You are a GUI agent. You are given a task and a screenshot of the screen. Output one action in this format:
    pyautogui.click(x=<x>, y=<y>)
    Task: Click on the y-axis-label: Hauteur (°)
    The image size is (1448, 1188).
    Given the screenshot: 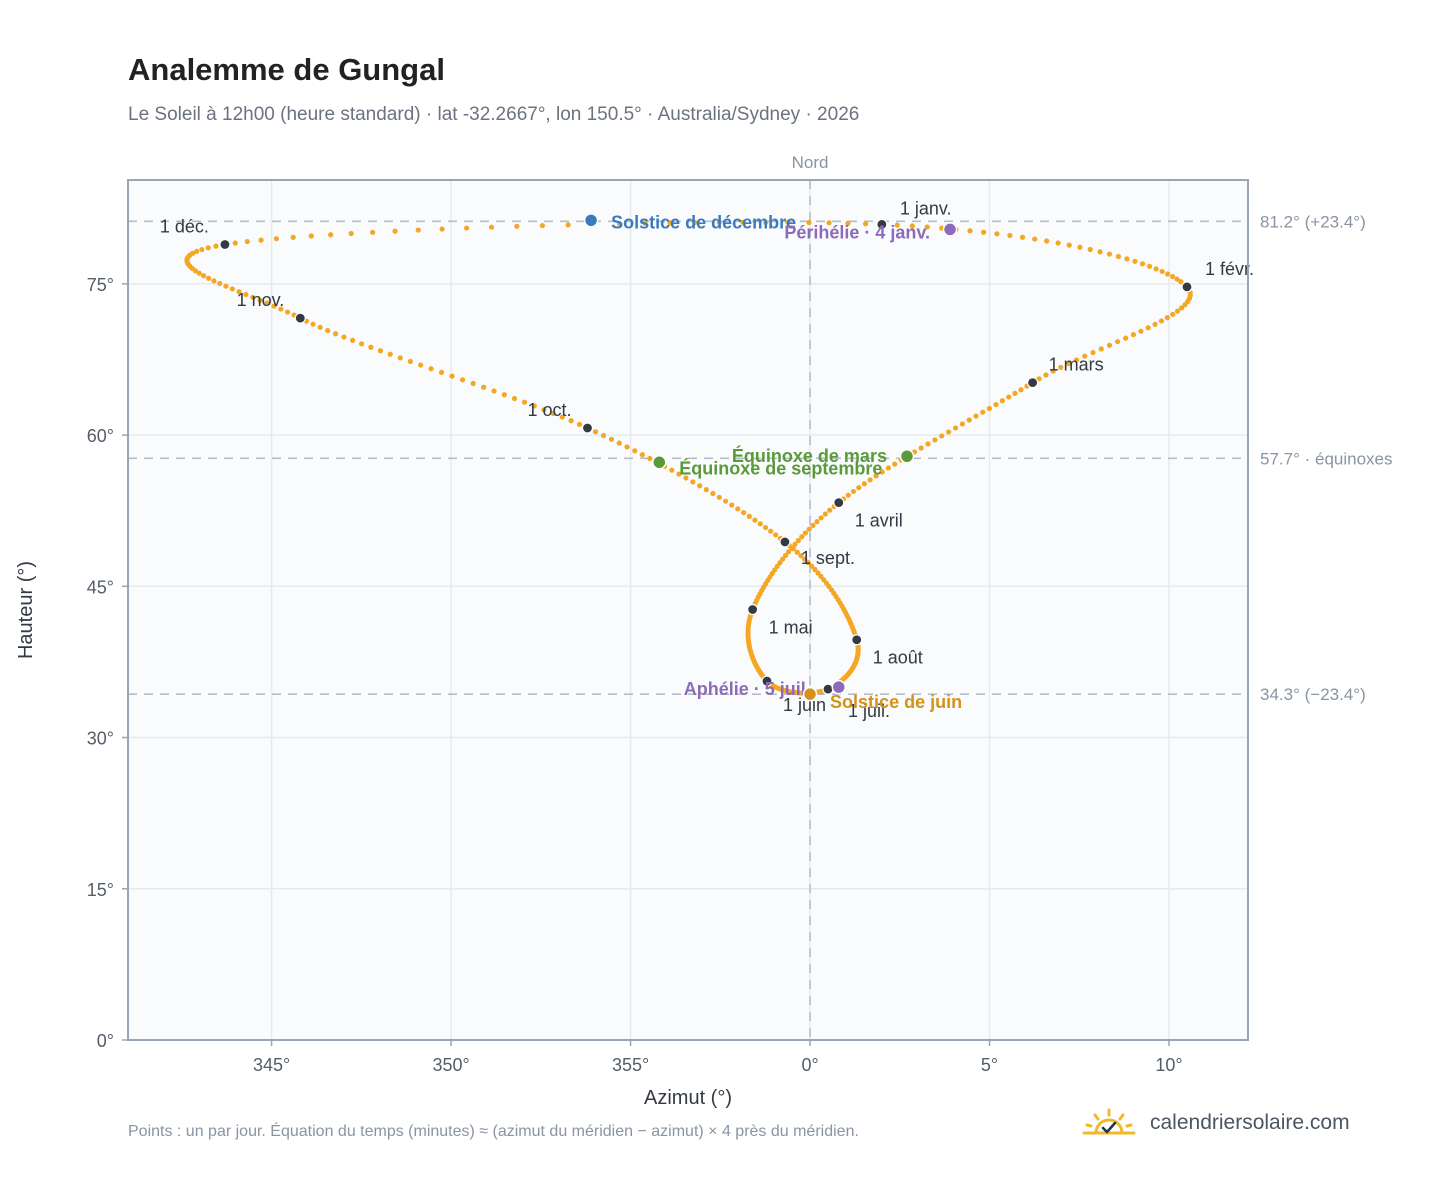 What is the action you would take?
    pyautogui.click(x=26, y=610)
    